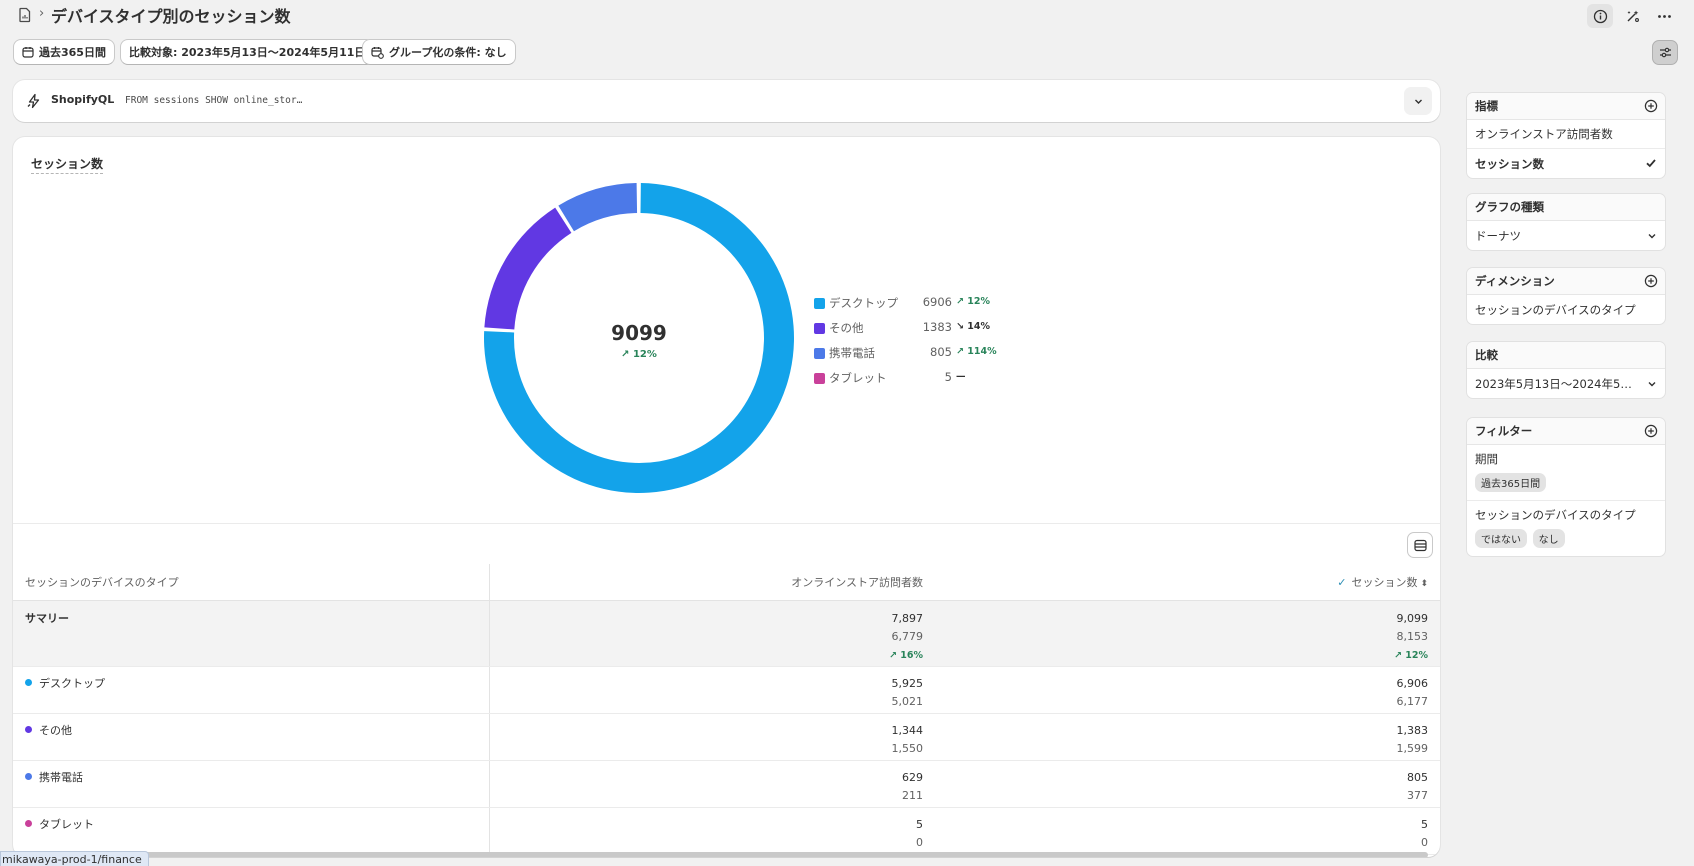 The height and width of the screenshot is (866, 1694). What do you see at coordinates (1515, 281) in the screenshot?
I see `dimension-heading-label: ディメンション` at bounding box center [1515, 281].